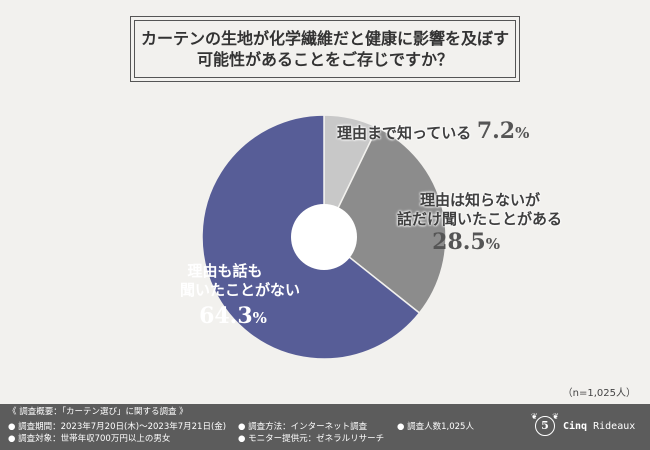 Image resolution: width=650 pixels, height=450 pixels. Describe the element at coordinates (89, 439) in the screenshot. I see `survey-target: ● 調査対象：世帯年収700万円以上の男女` at that location.